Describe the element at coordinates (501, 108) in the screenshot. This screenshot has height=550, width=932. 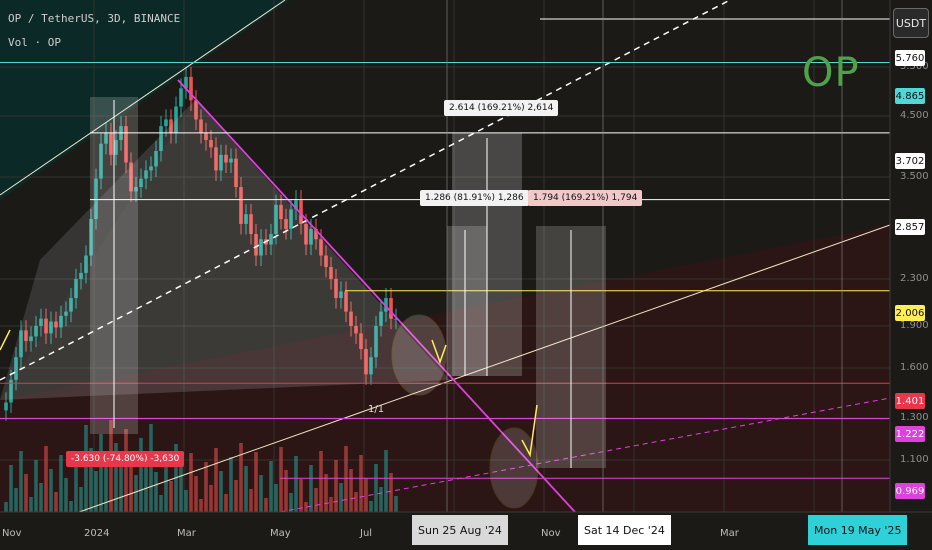
I see `measure-label: 2.614 (169.21%) 2,614` at that location.